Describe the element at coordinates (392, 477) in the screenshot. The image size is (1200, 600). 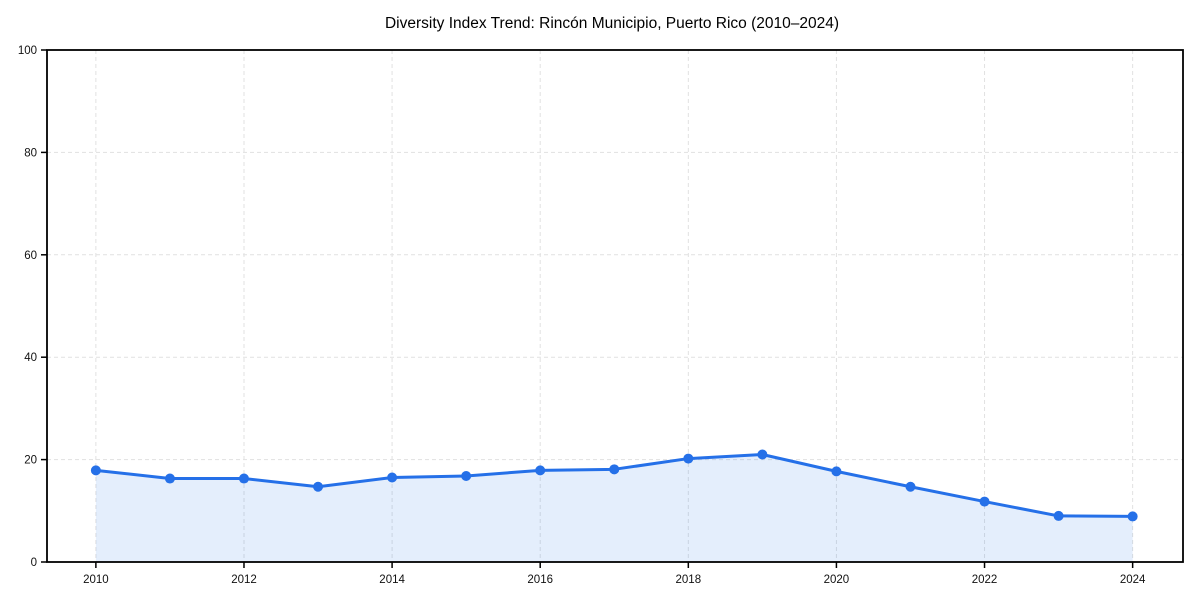
I see `data-point-2014` at that location.